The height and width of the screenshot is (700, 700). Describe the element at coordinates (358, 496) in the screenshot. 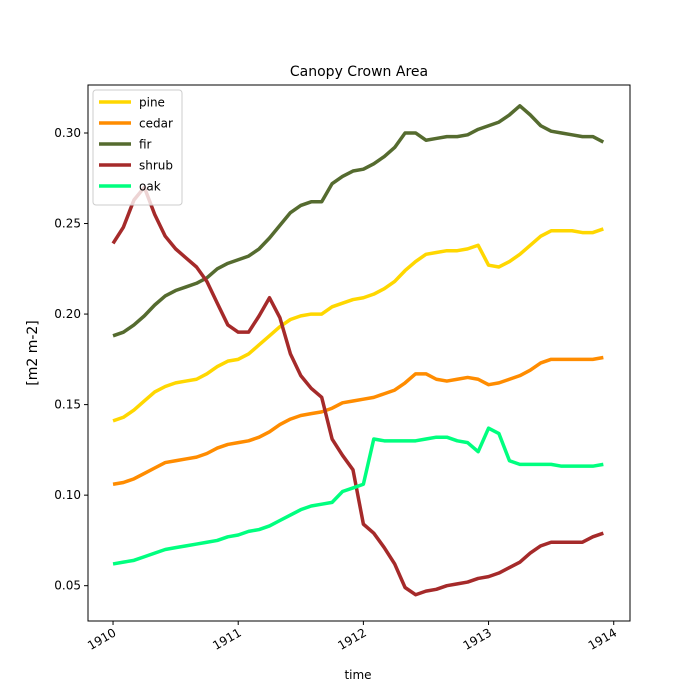

I see `series-line-oak` at that location.